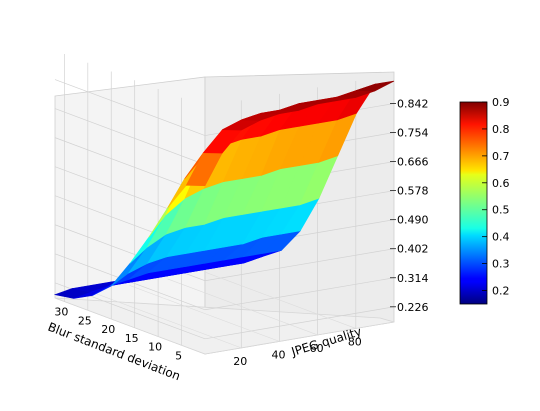 The width and height of the screenshot is (540, 411). What do you see at coordinates (413, 307) in the screenshot?
I see `z-tick-label: 0.226` at bounding box center [413, 307].